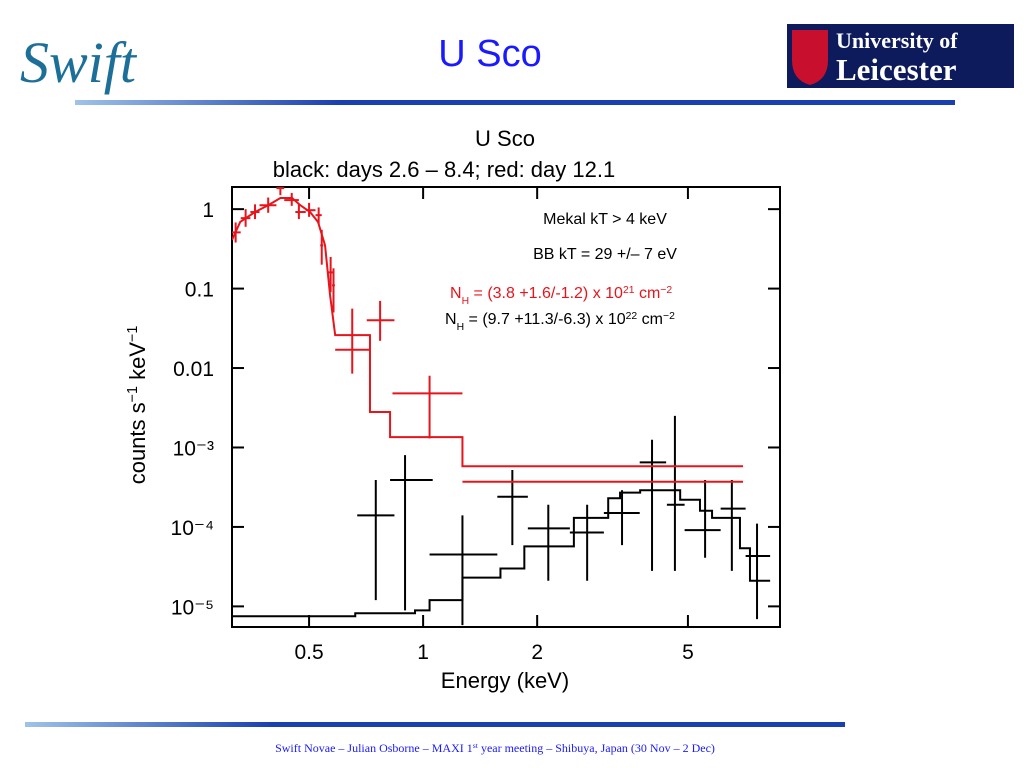 The width and height of the screenshot is (1024, 768). What do you see at coordinates (192, 607) in the screenshot?
I see `y-tick-label: 10⁻⁵` at bounding box center [192, 607].